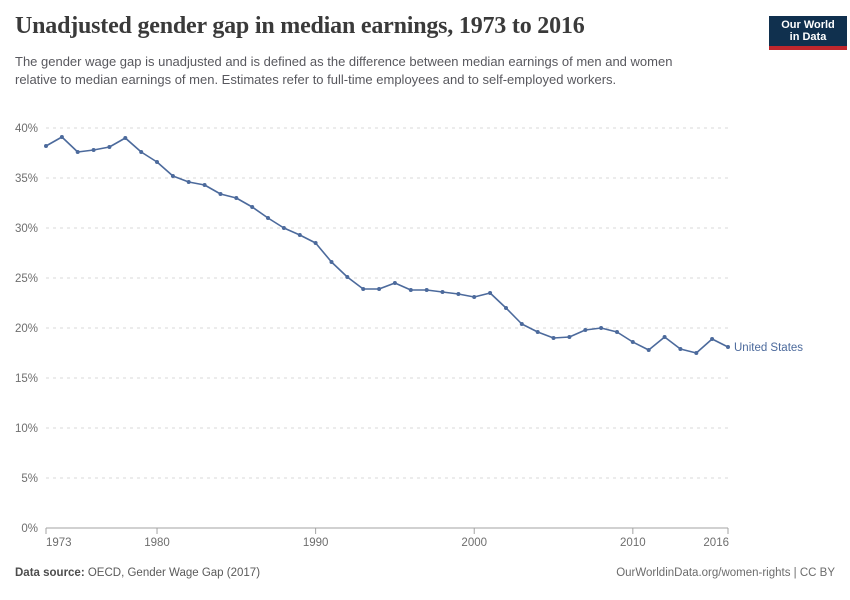 This screenshot has width=850, height=600. Describe the element at coordinates (725, 573) in the screenshot. I see `credit-line: OurWorldinData.org/women-rights | CC BY` at that location.